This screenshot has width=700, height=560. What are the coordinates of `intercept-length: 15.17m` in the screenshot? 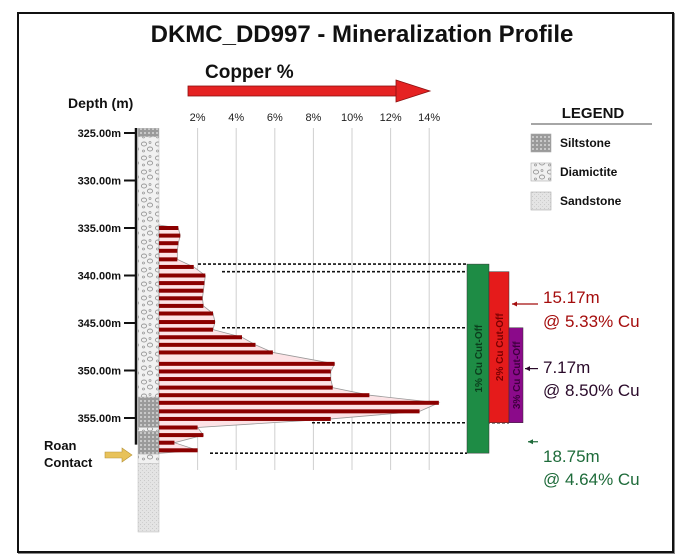 It's located at (571, 297).